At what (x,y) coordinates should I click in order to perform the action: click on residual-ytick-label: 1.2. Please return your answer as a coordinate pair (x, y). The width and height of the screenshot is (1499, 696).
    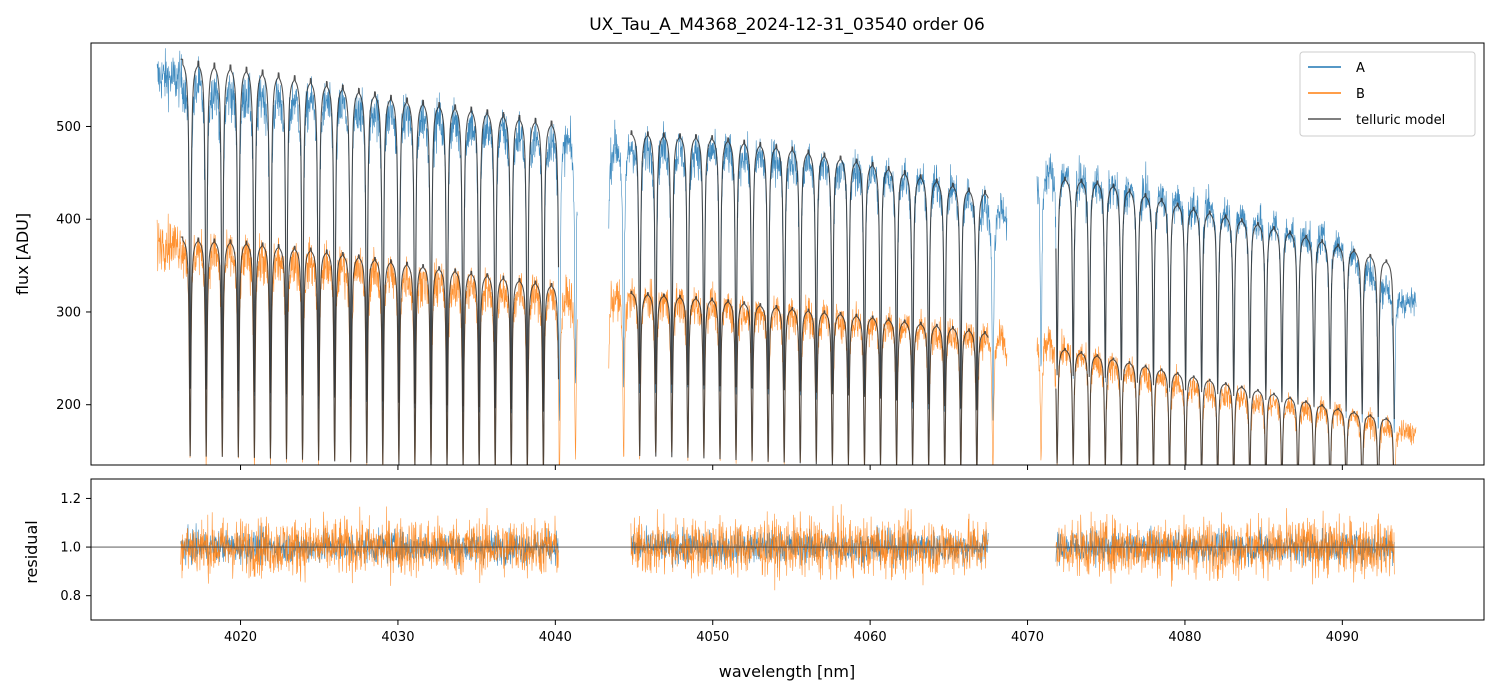
    Looking at the image, I should click on (70, 499).